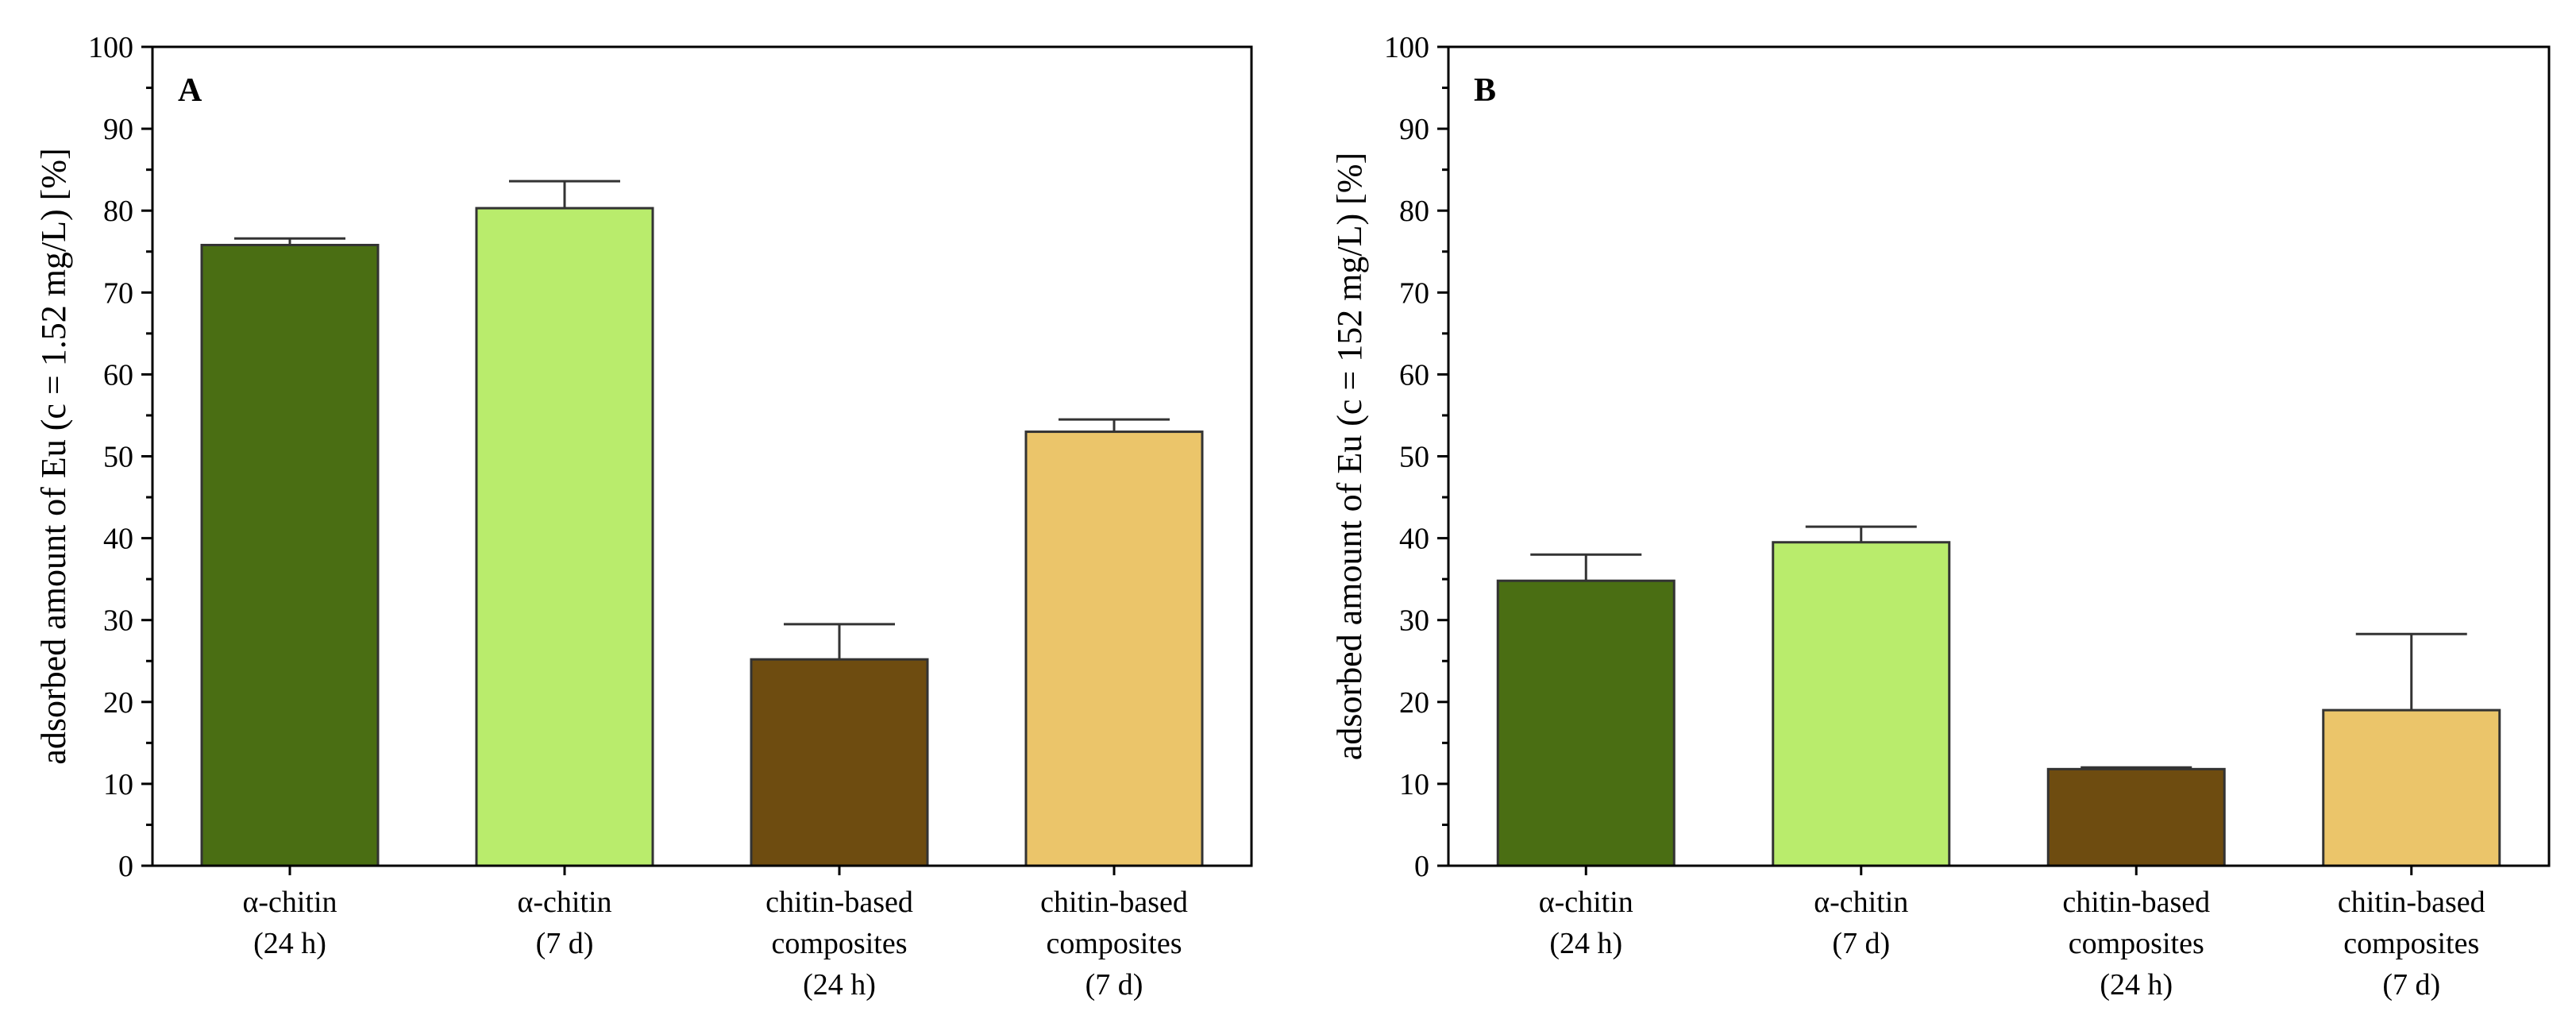 This screenshot has height=1023, width=2576. I want to click on panel-label-b: B, so click(1485, 90).